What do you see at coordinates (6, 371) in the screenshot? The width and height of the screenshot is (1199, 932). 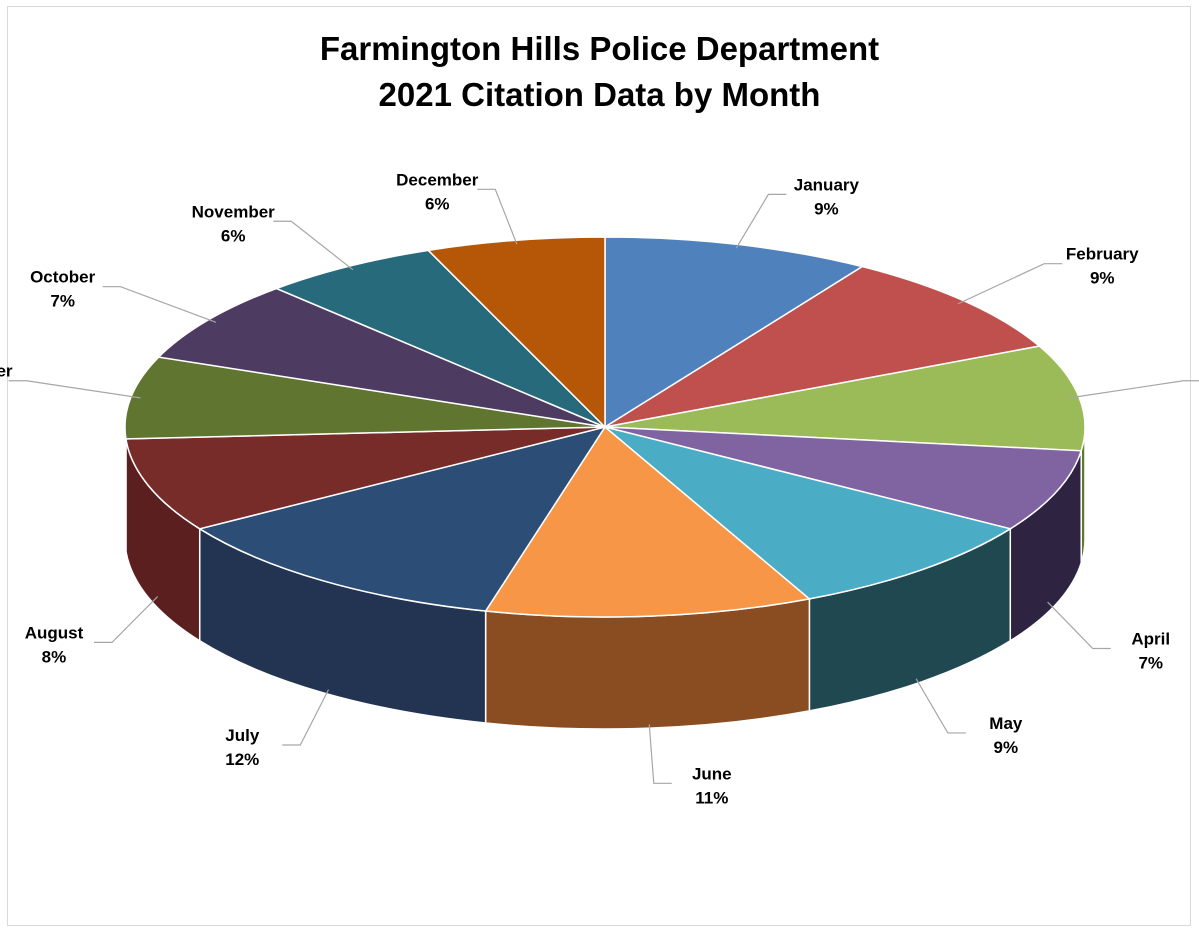 I see `category-label-september: September` at bounding box center [6, 371].